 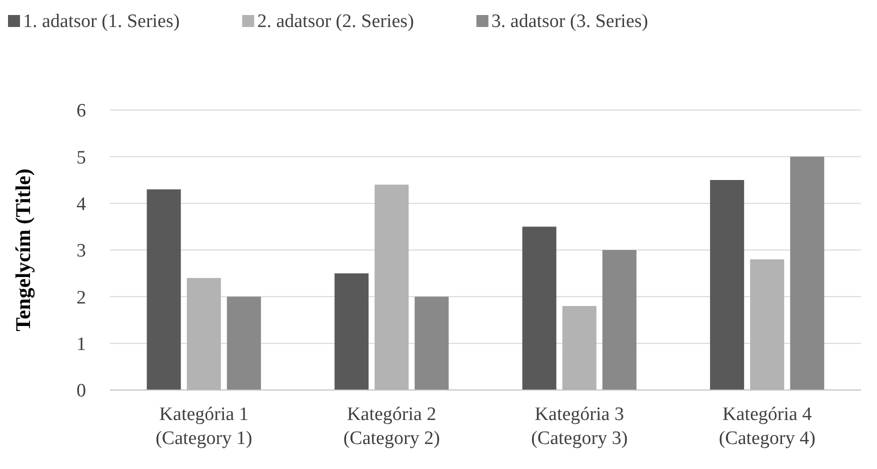 I want to click on x-tick-label: Kategória 2 (Category 2), so click(x=391, y=426).